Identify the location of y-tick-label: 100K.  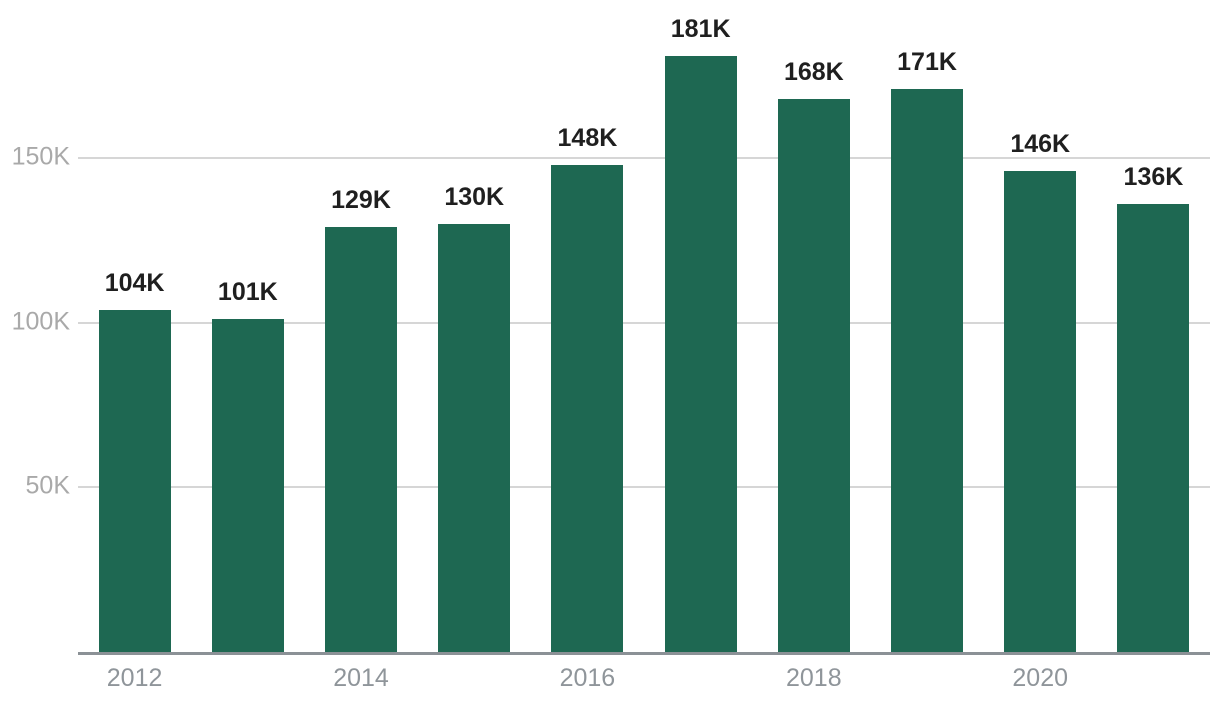
(40, 321).